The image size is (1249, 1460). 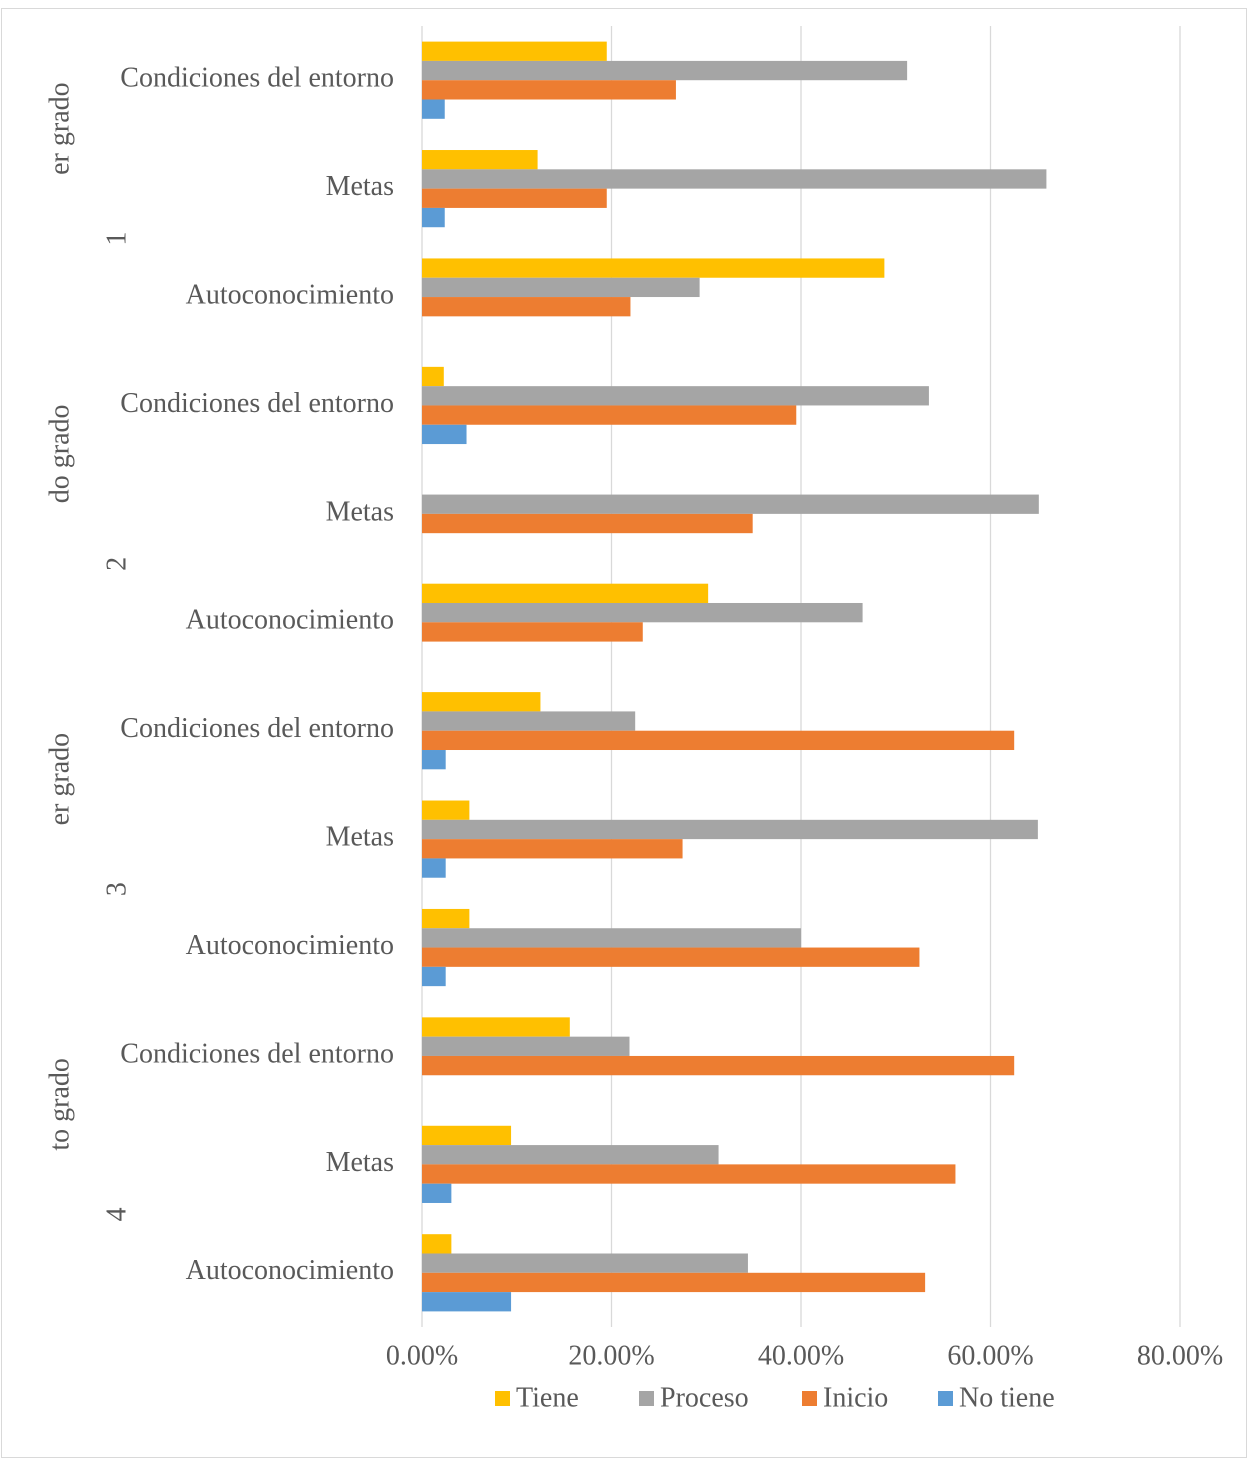 What do you see at coordinates (88, 814) in the screenshot?
I see `group-label: 3 er grado` at bounding box center [88, 814].